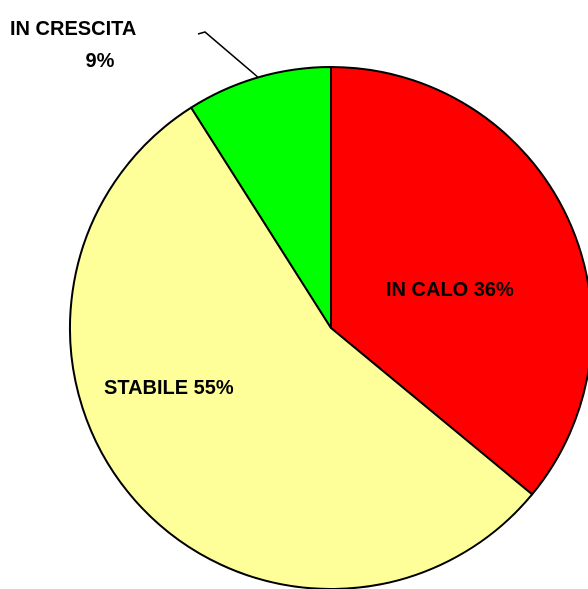  Describe the element at coordinates (73, 29) in the screenshot. I see `slice-label-in-crescita: IN CRESCITA` at that location.